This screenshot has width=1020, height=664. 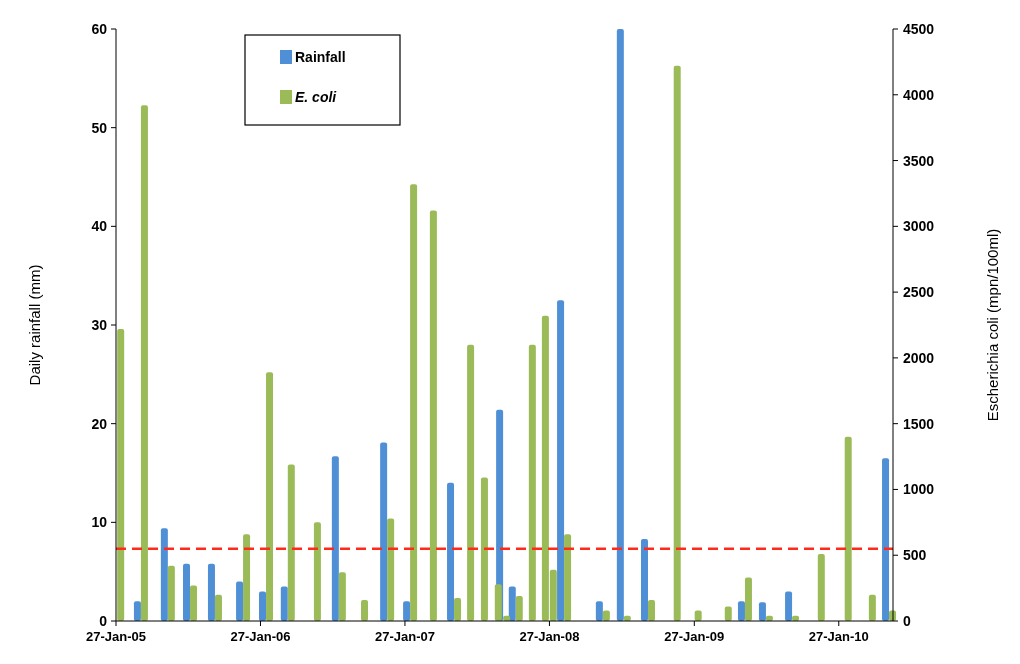 What do you see at coordinates (404, 636) in the screenshot?
I see `x-tick-label: 27-Jan-07` at bounding box center [404, 636].